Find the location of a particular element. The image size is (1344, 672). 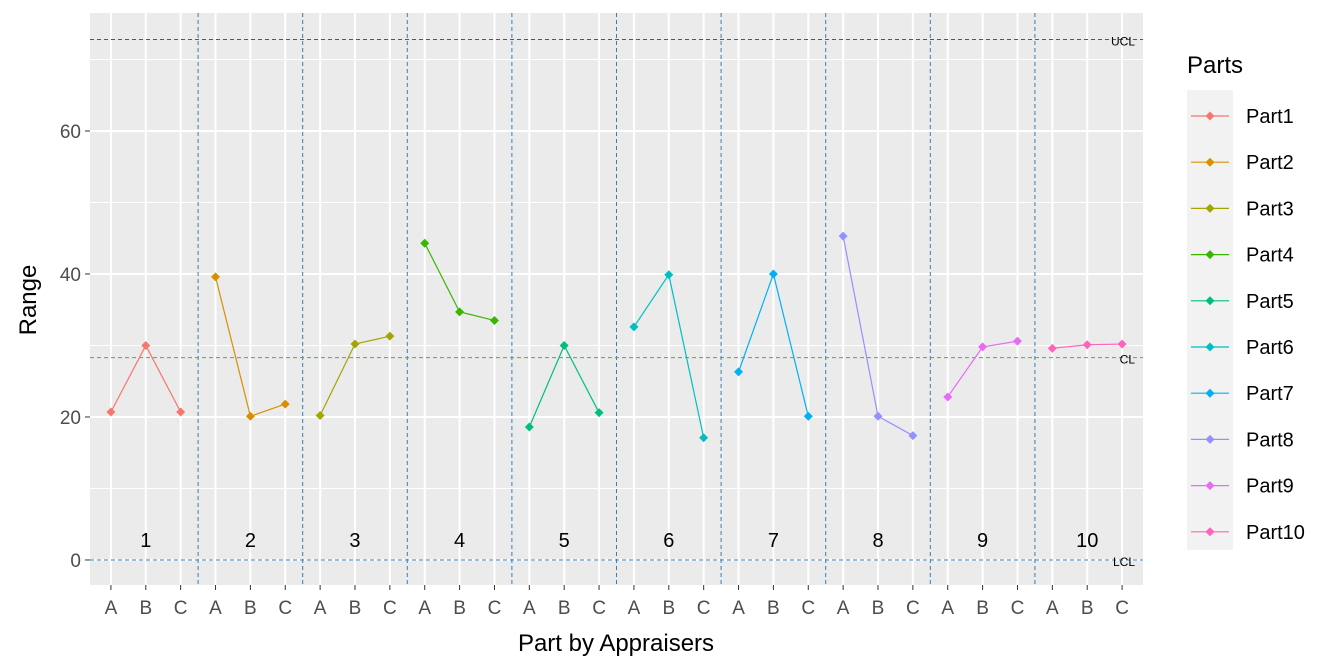

series-part5 is located at coordinates (564, 386).